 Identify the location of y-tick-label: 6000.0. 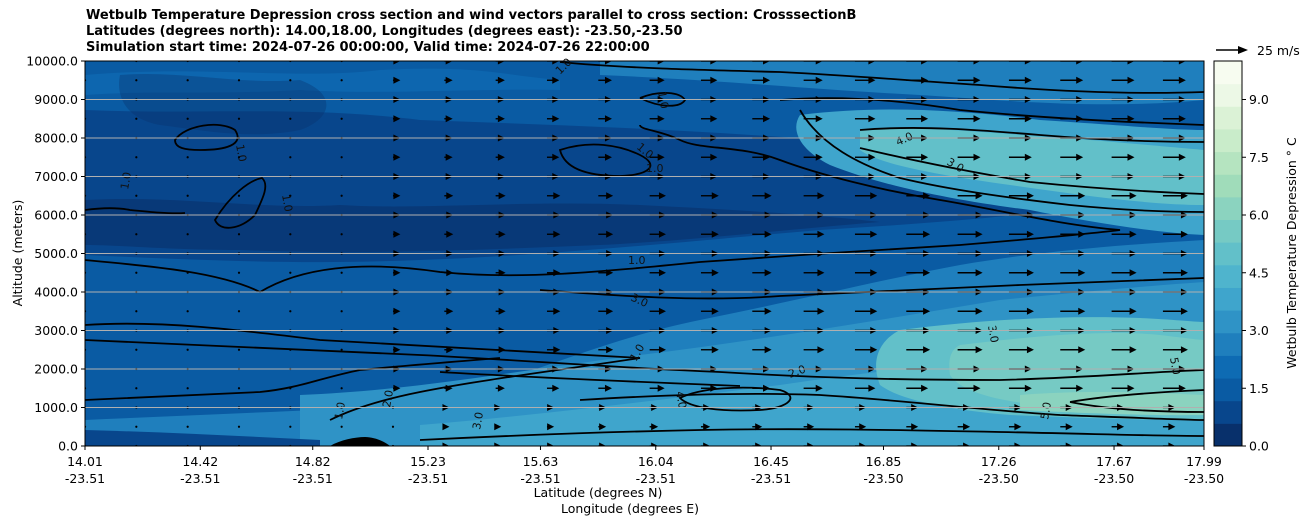
(56, 215).